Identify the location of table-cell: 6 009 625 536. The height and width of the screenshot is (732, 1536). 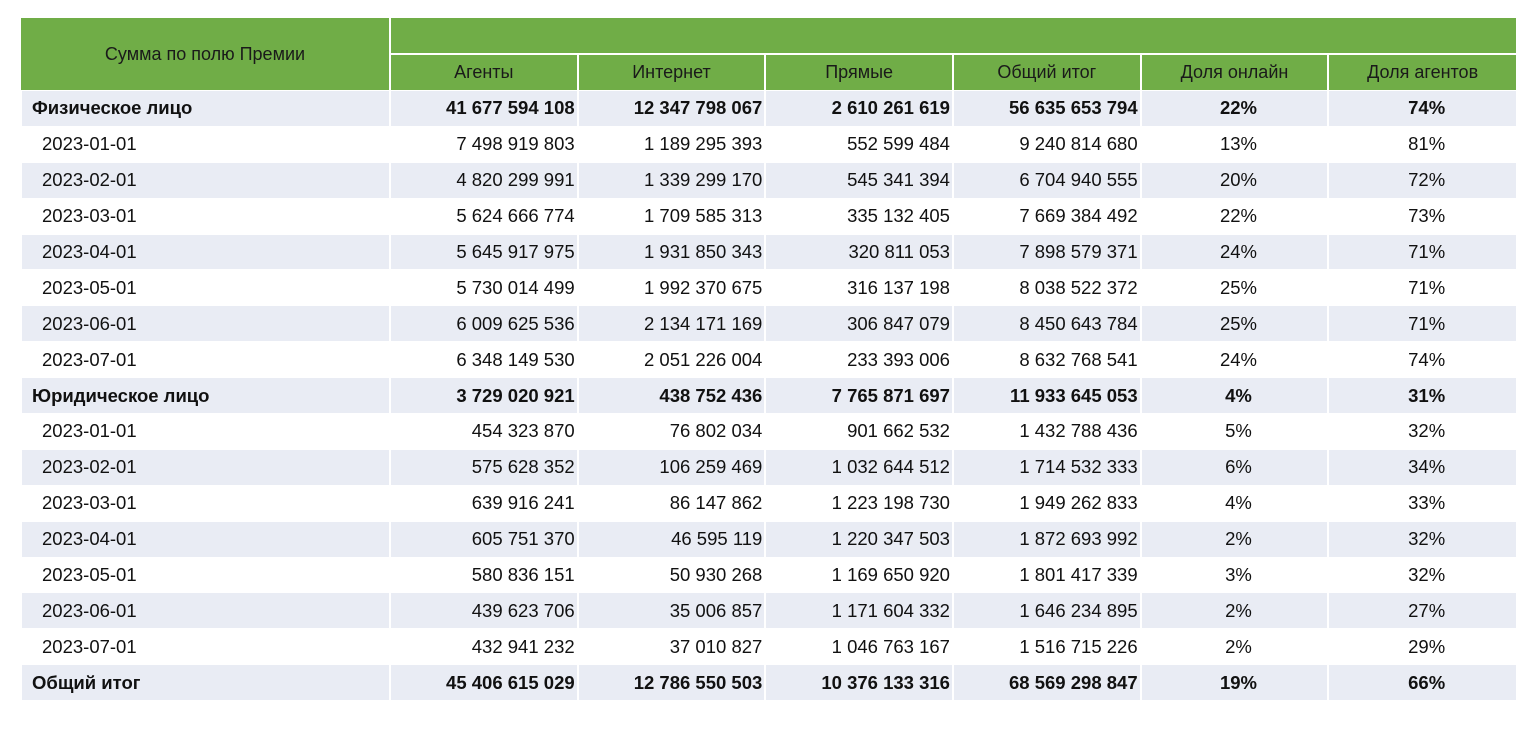
(483, 323).